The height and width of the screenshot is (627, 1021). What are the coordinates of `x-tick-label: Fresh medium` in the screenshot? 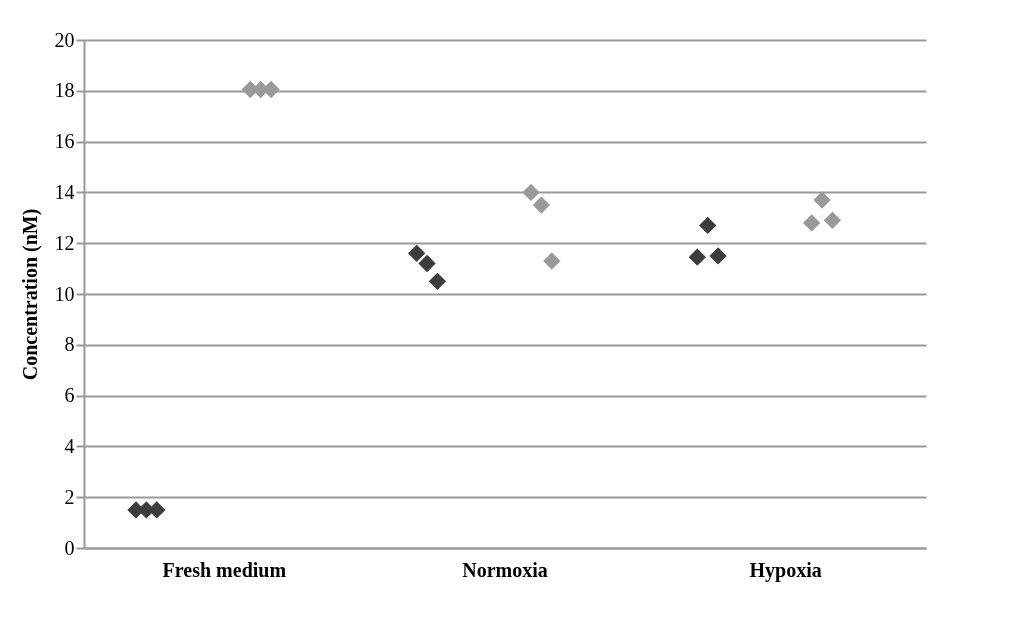 It's located at (224, 569).